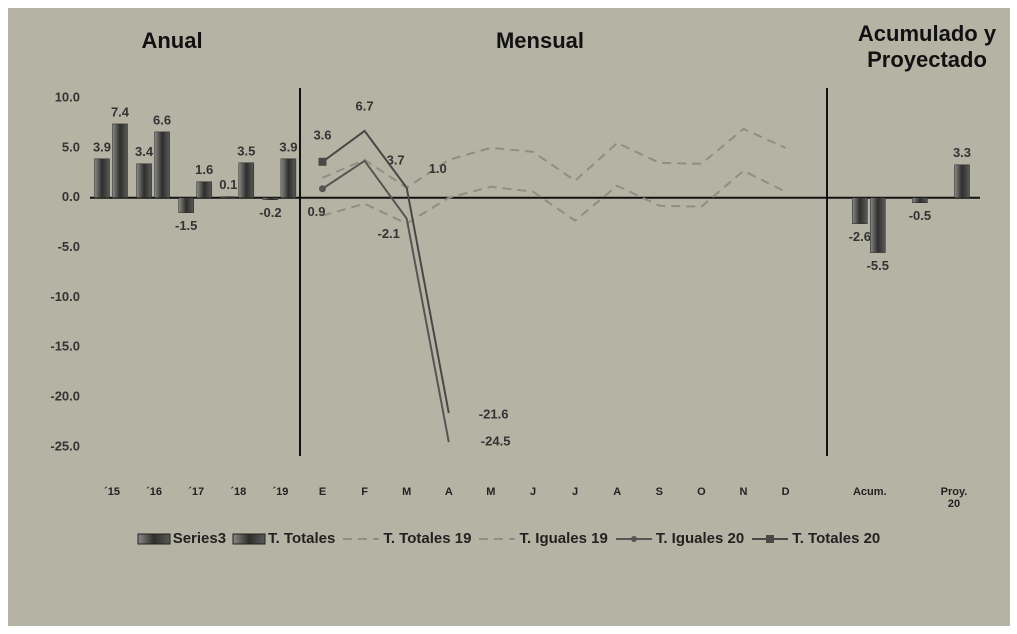 This screenshot has width=1017, height=634. Describe the element at coordinates (204, 169) in the screenshot. I see `data-label: 1.6` at that location.